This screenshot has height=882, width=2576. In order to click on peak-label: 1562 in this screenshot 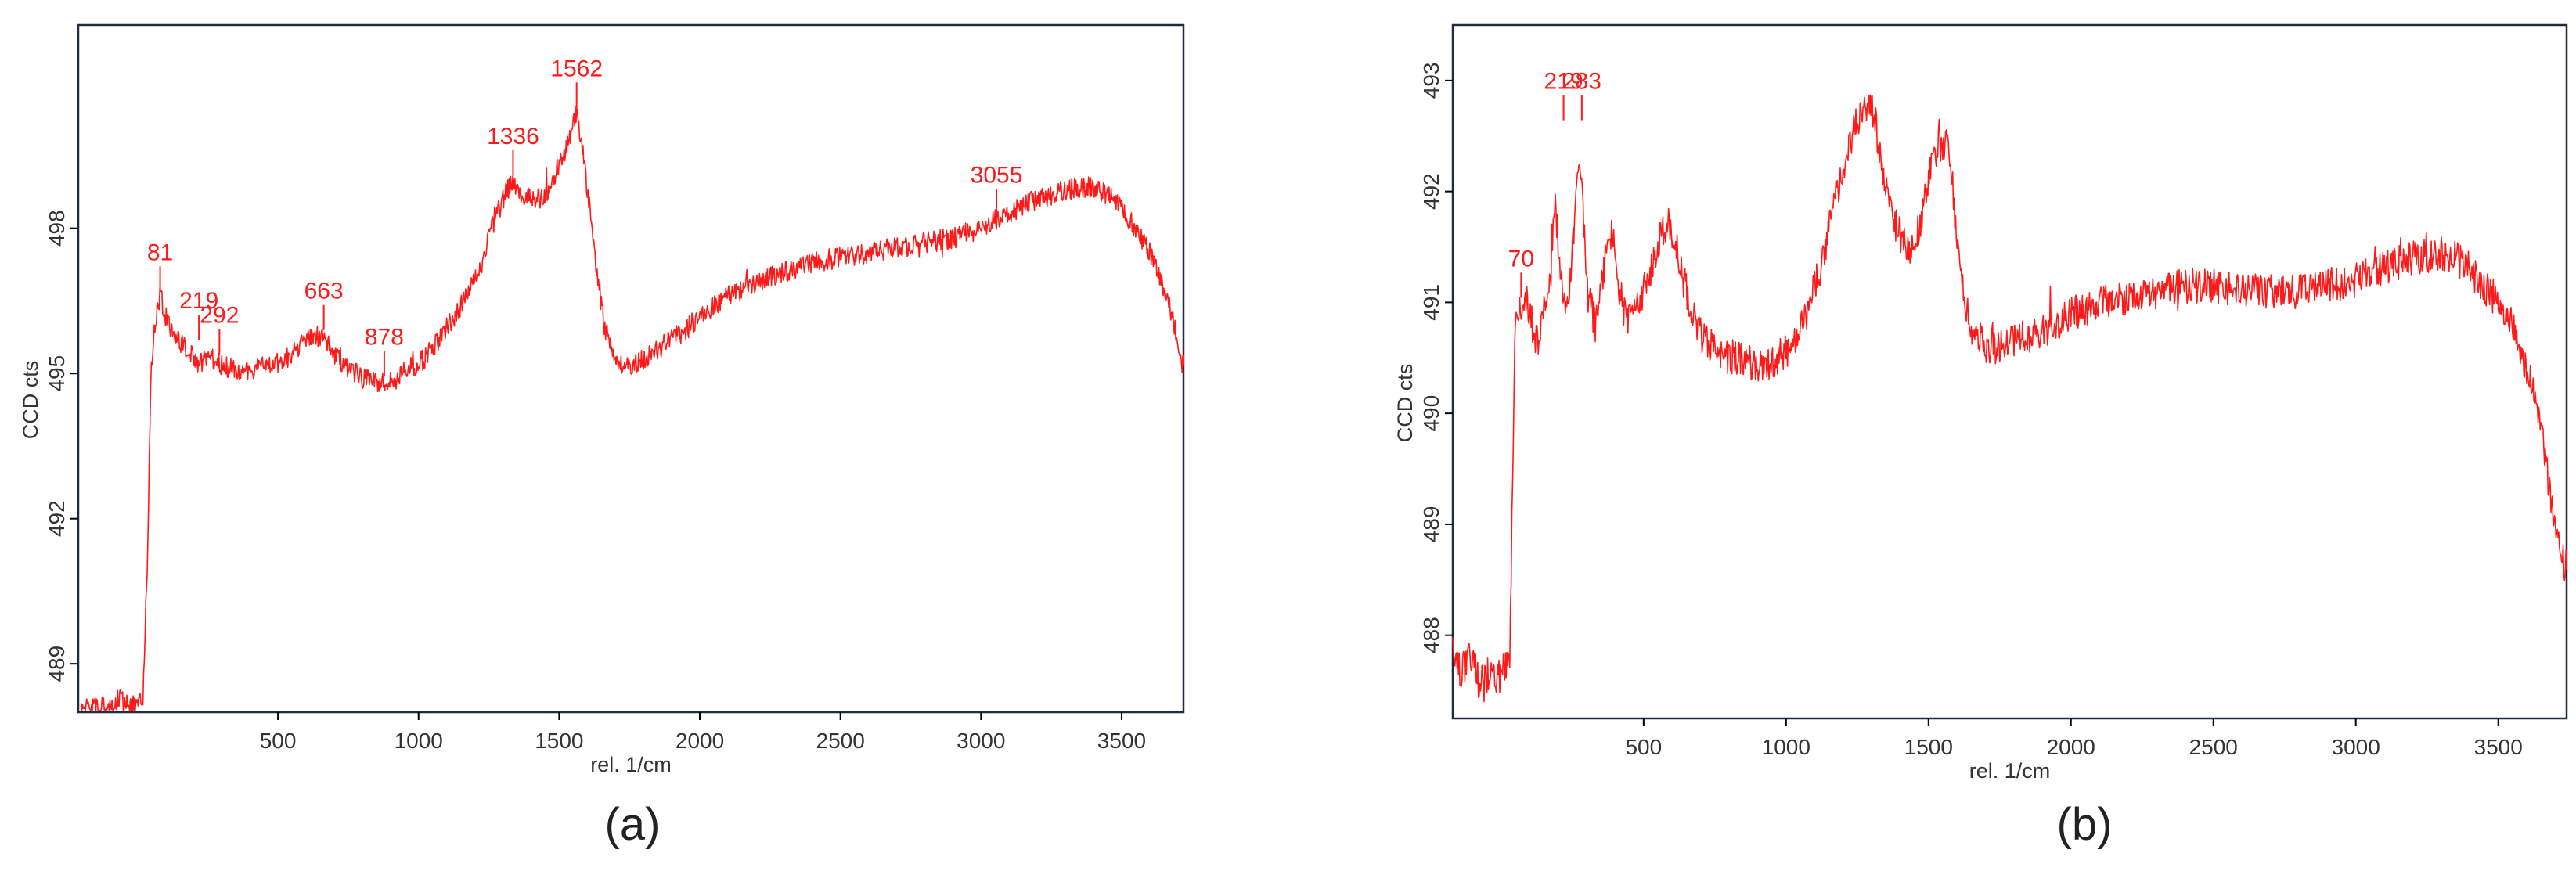, I will do `click(576, 68)`.